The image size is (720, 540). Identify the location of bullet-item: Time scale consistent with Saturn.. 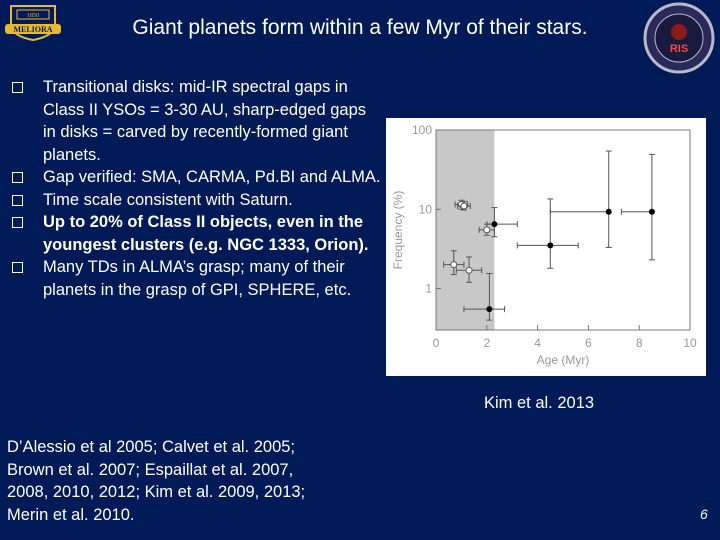
(196, 200).